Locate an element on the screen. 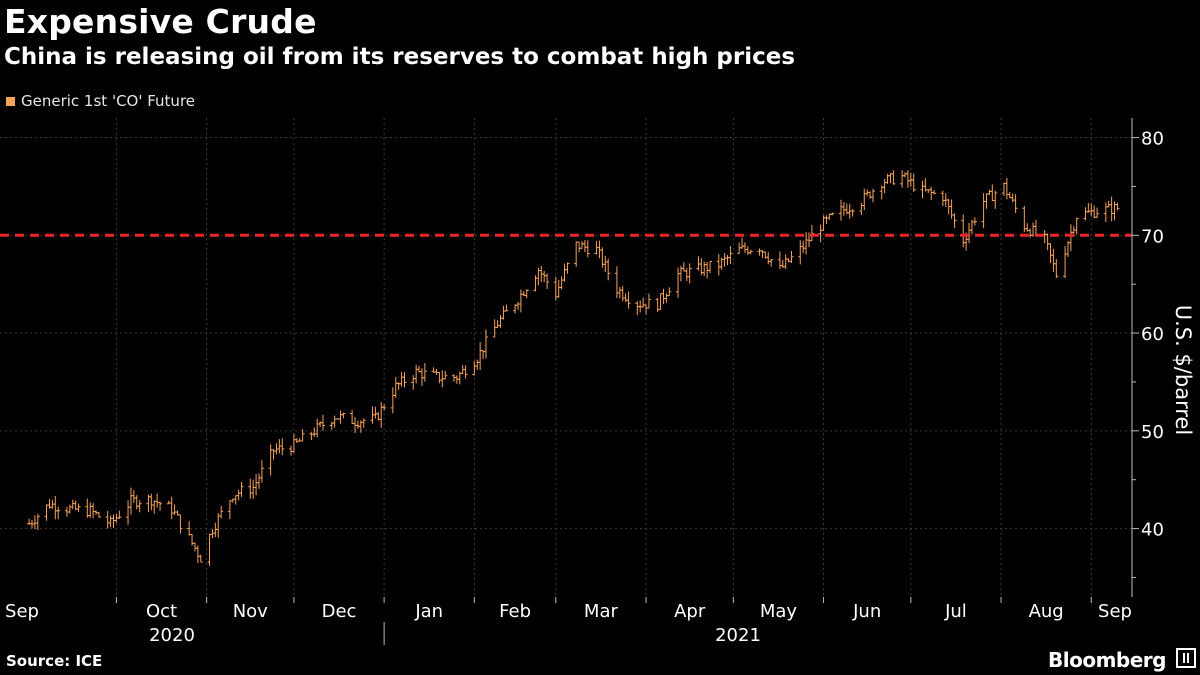  y-axis-label: U.S. $/barrel is located at coordinates (1183, 370).